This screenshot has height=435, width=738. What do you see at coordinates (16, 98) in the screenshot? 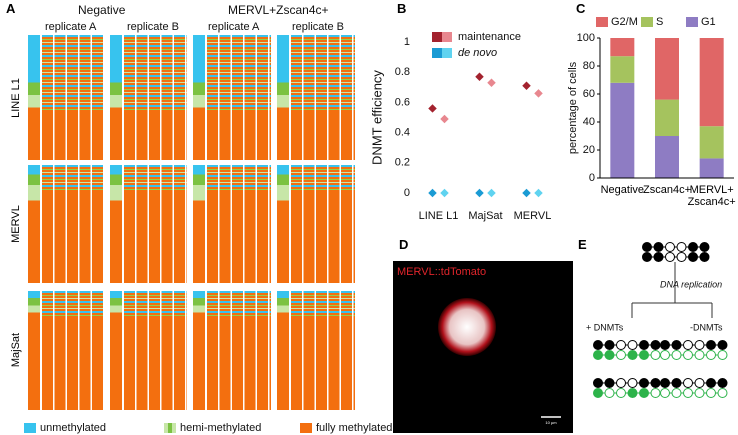
I see `row-label: LINE L1` at bounding box center [16, 98].